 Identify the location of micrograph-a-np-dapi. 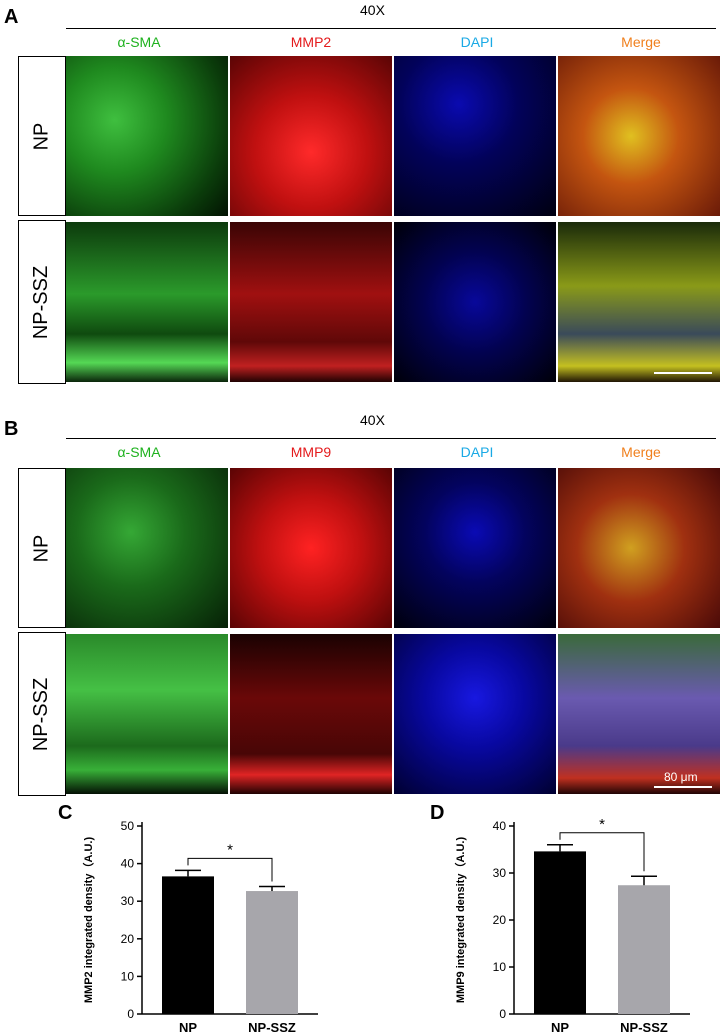
(475, 136).